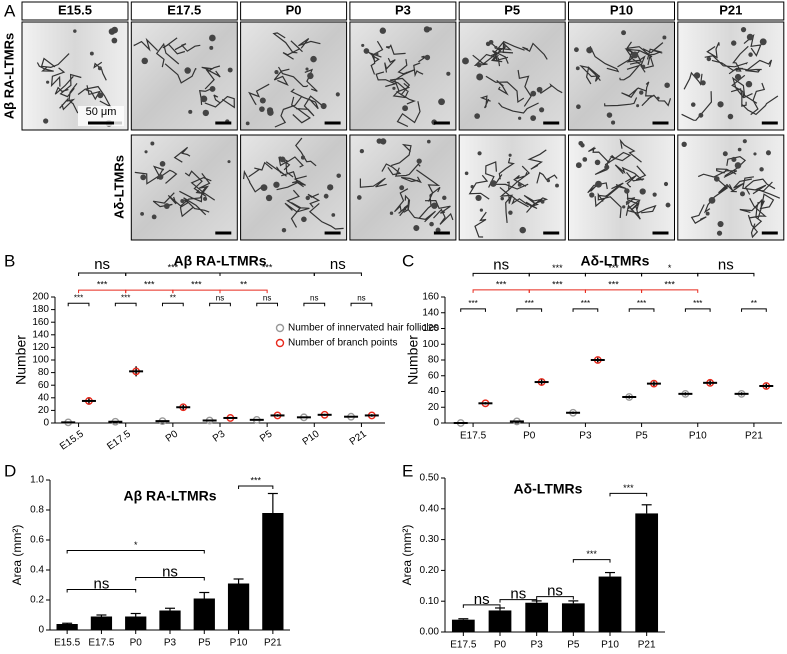 The height and width of the screenshot is (654, 787). What do you see at coordinates (44, 385) in the screenshot?
I see `y-tick-label: 60` at bounding box center [44, 385].